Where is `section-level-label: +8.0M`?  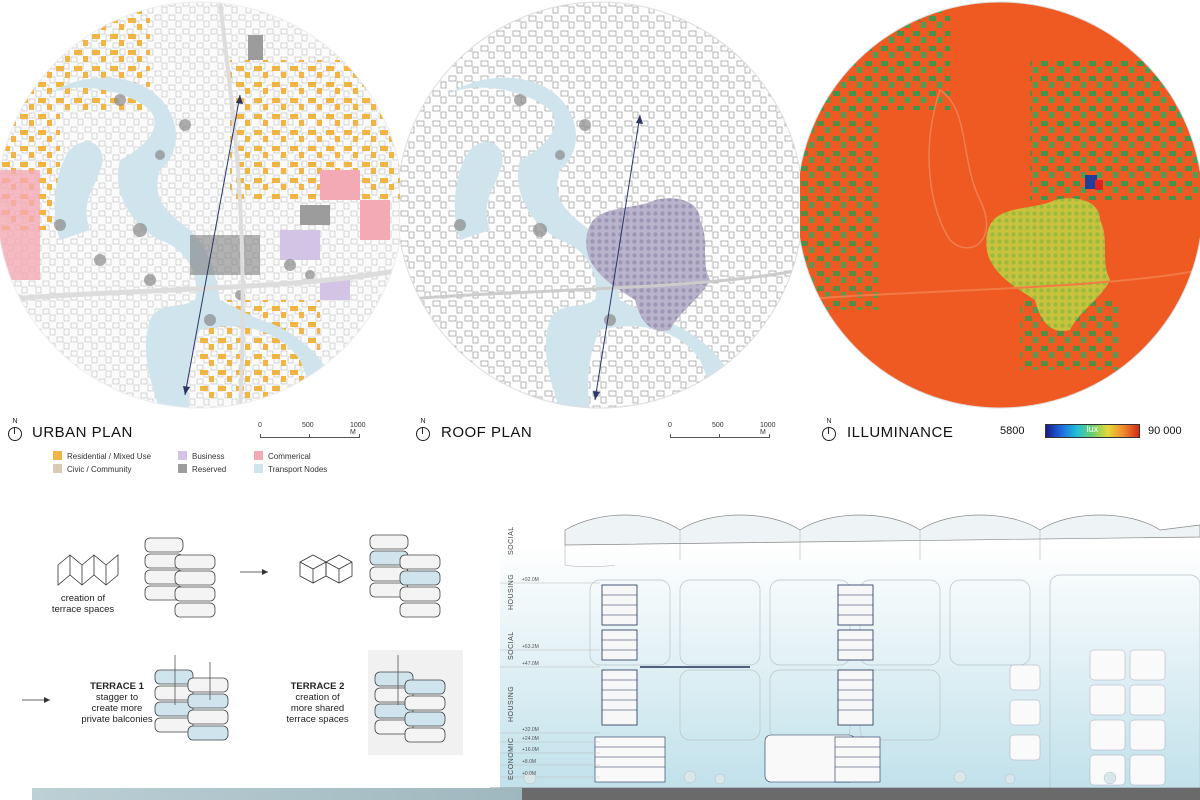
section-level-label: +8.0M is located at coordinates (529, 762).